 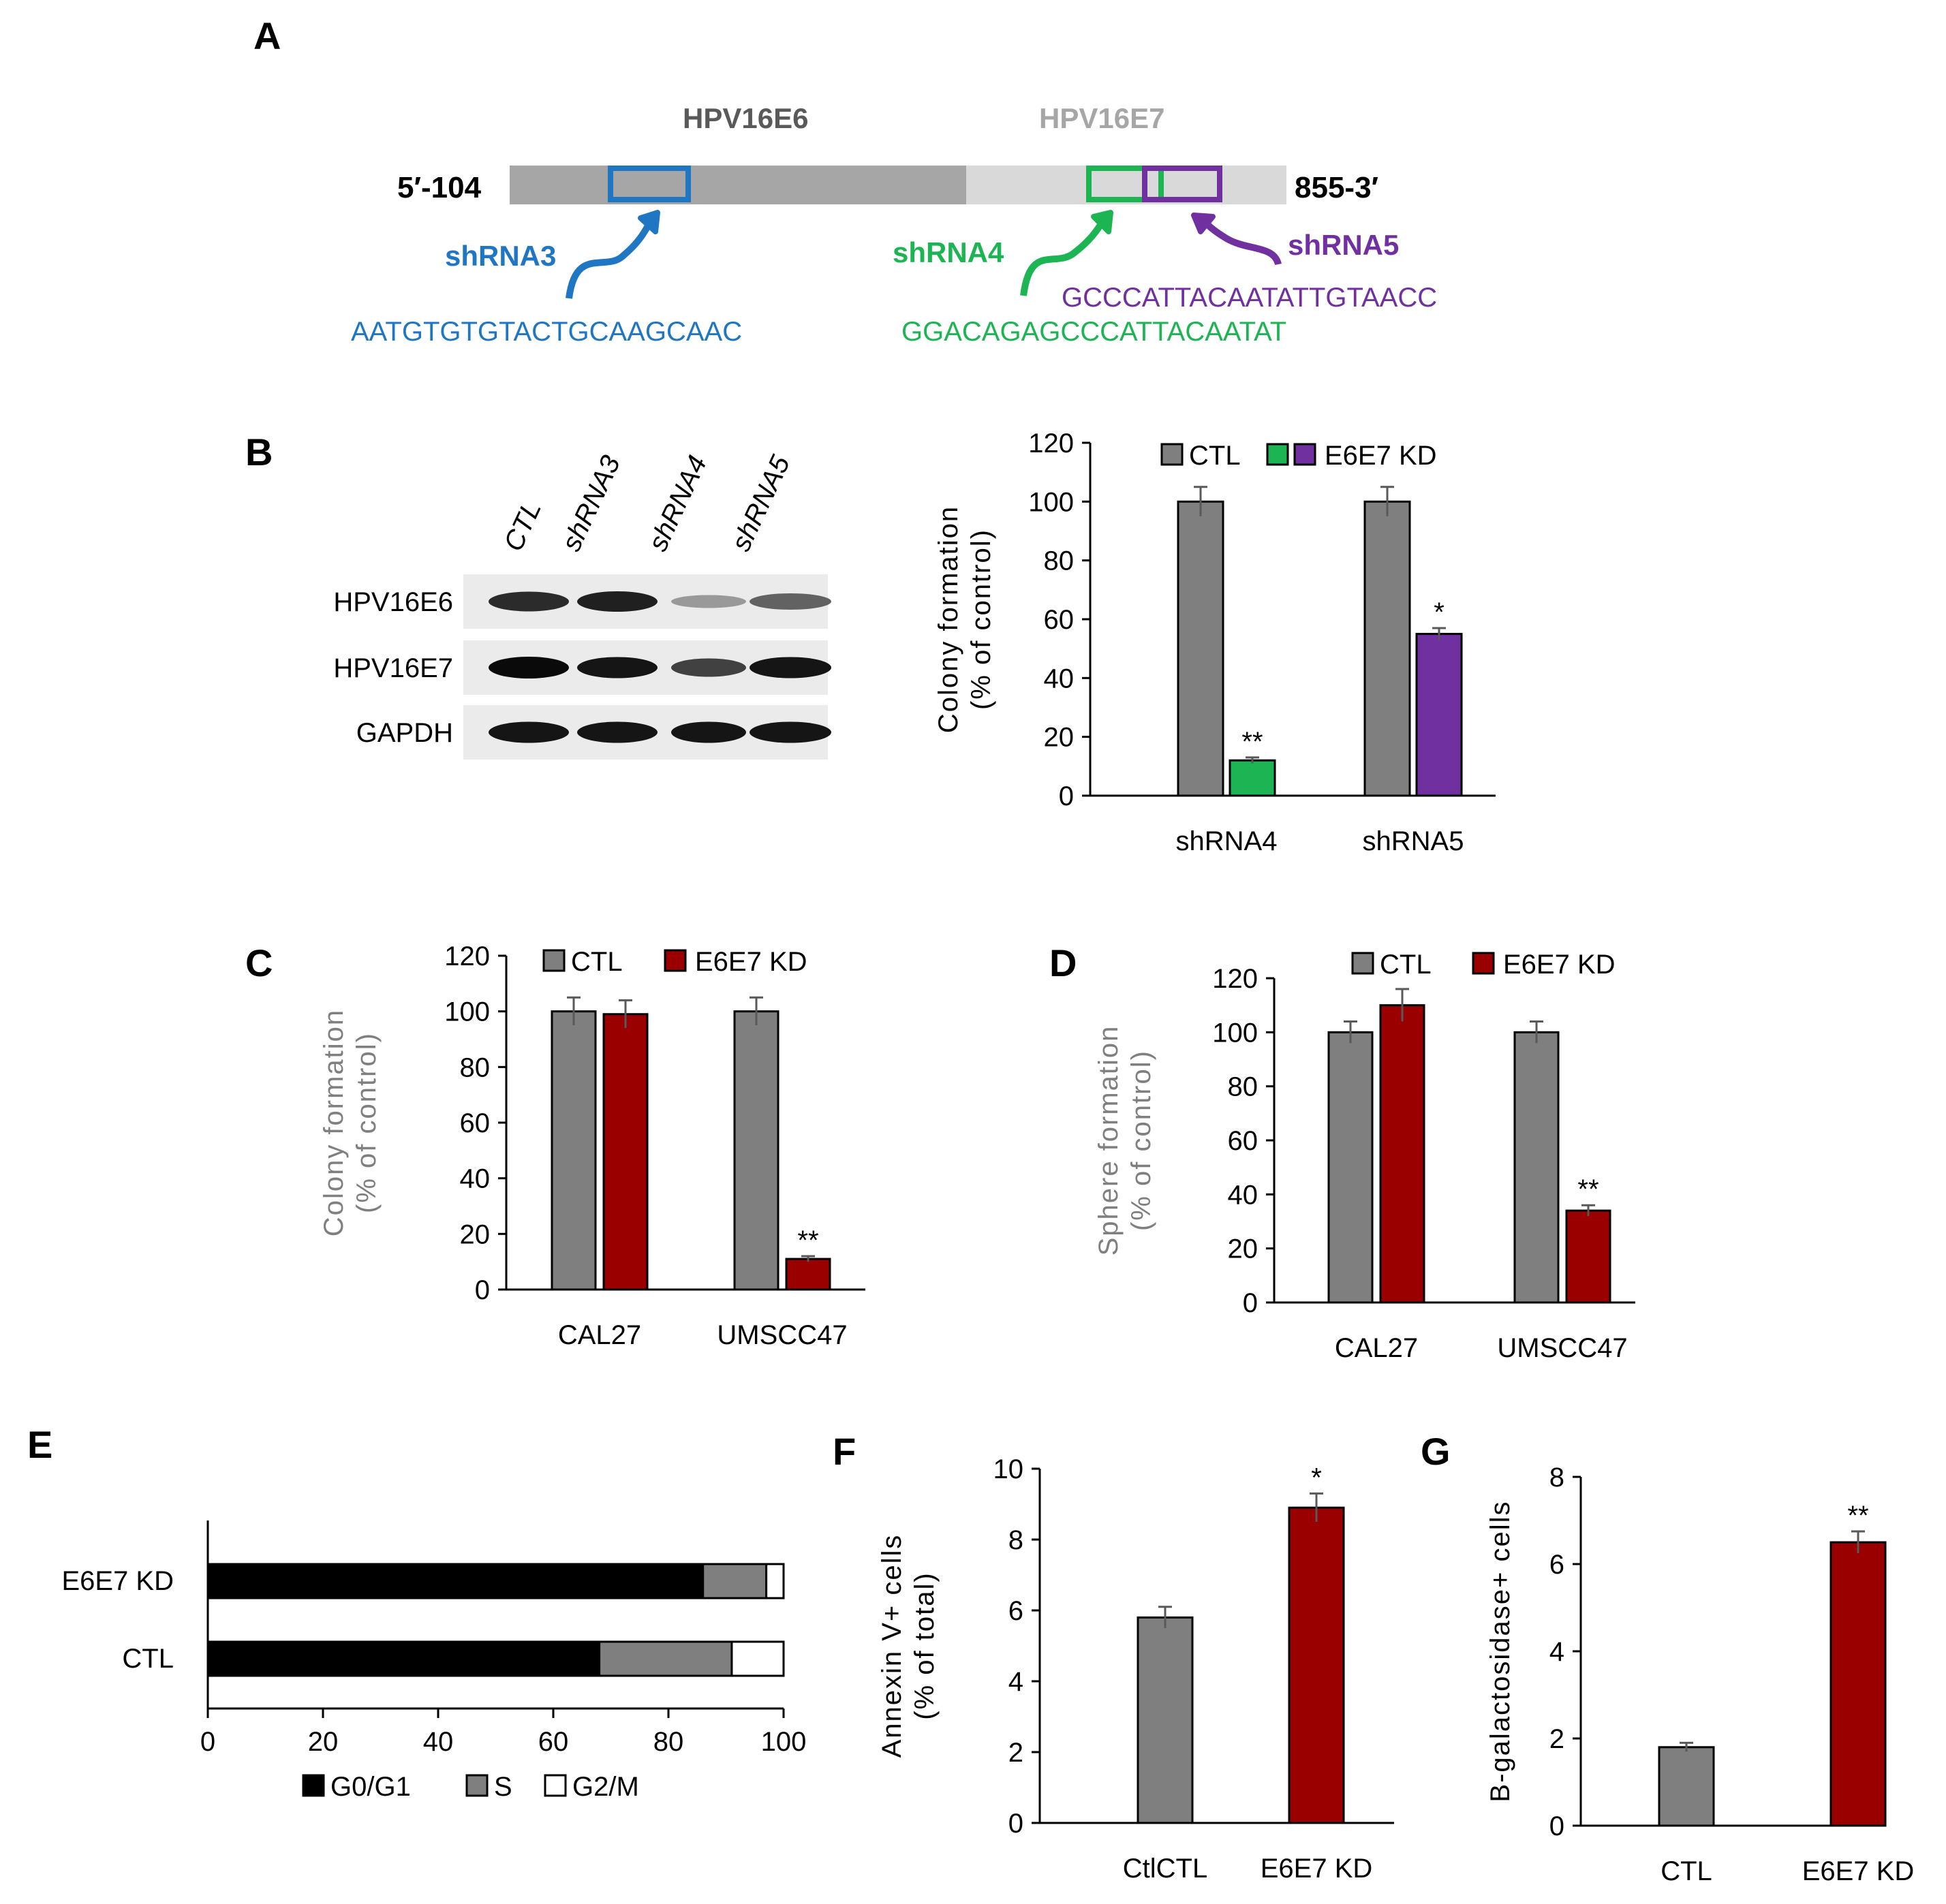 I want to click on sh3-arrow, so click(x=610, y=258).